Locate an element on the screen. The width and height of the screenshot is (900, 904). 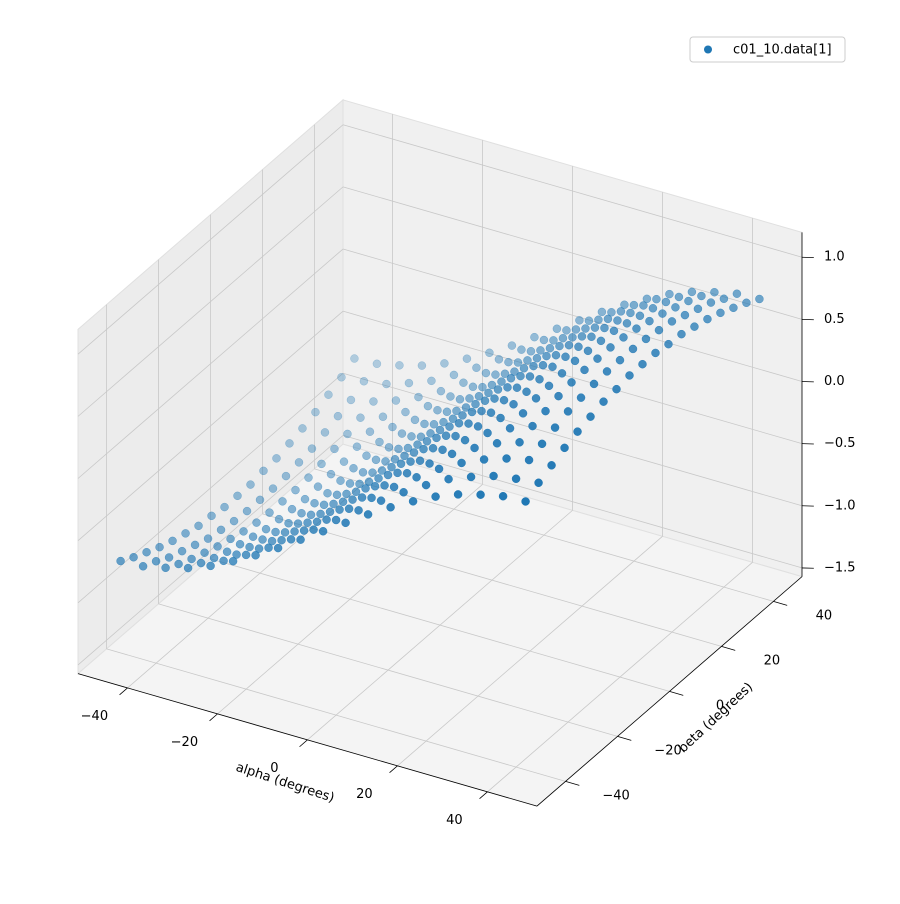
y-tick-label: −40 is located at coordinates (615, 795).